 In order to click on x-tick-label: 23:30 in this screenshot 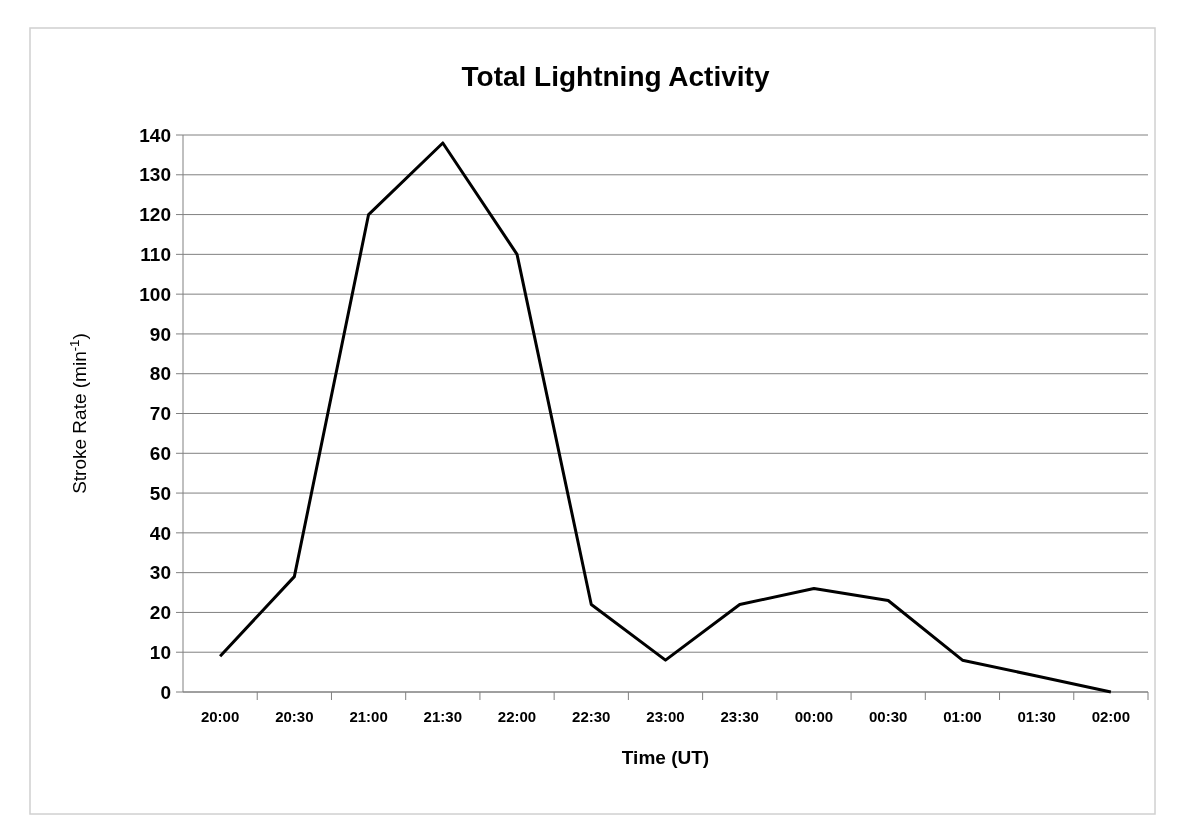, I will do `click(739, 716)`.